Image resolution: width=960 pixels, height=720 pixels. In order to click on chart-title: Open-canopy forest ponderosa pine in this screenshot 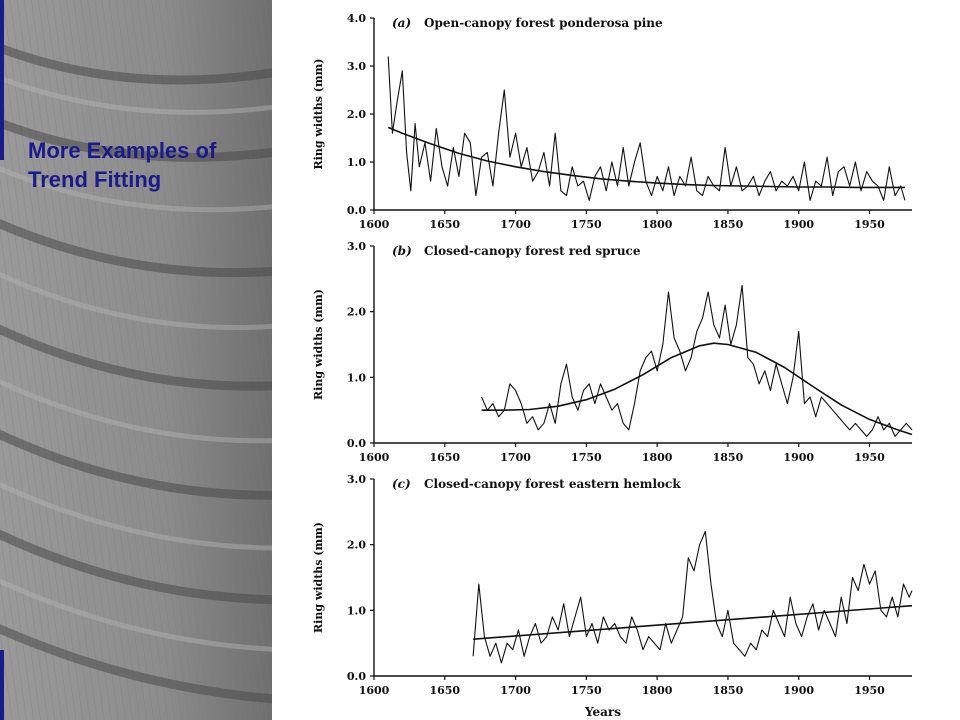, I will do `click(543, 23)`.